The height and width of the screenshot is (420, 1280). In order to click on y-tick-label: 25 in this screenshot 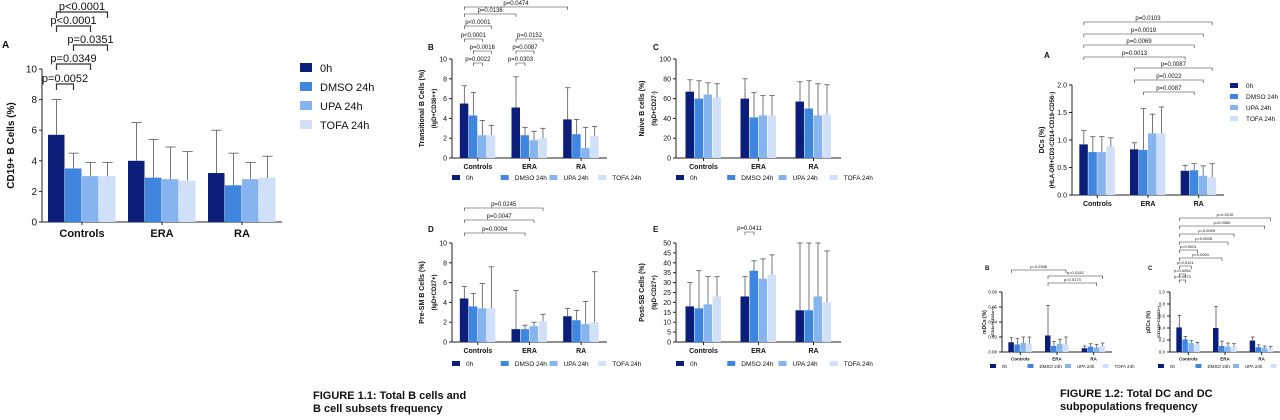, I will do `click(667, 293)`.